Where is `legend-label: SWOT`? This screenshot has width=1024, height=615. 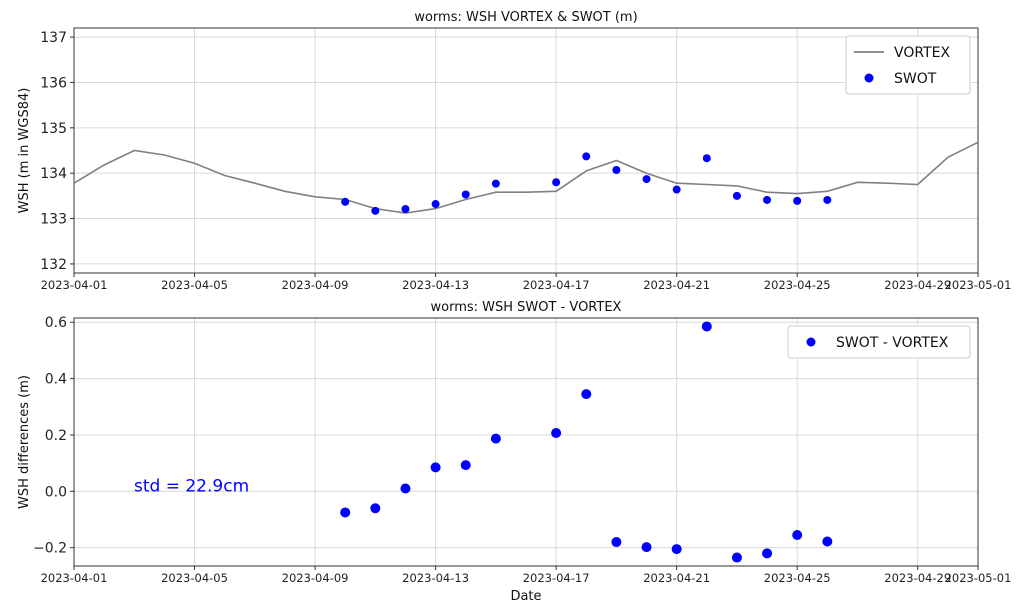
legend-label: SWOT is located at coordinates (915, 79).